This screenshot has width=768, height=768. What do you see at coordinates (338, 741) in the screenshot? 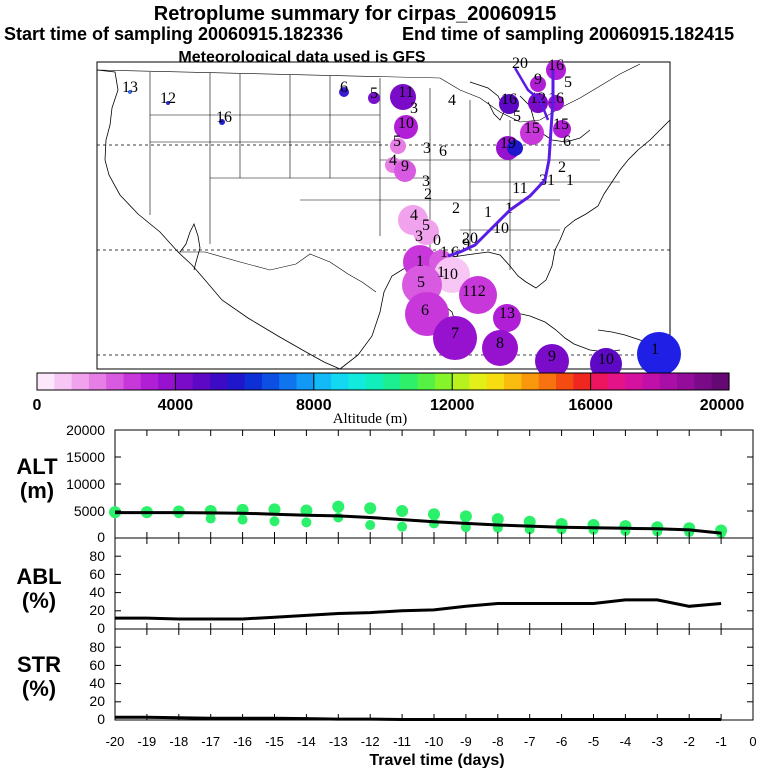
I see `x-tick-label: -13` at bounding box center [338, 741].